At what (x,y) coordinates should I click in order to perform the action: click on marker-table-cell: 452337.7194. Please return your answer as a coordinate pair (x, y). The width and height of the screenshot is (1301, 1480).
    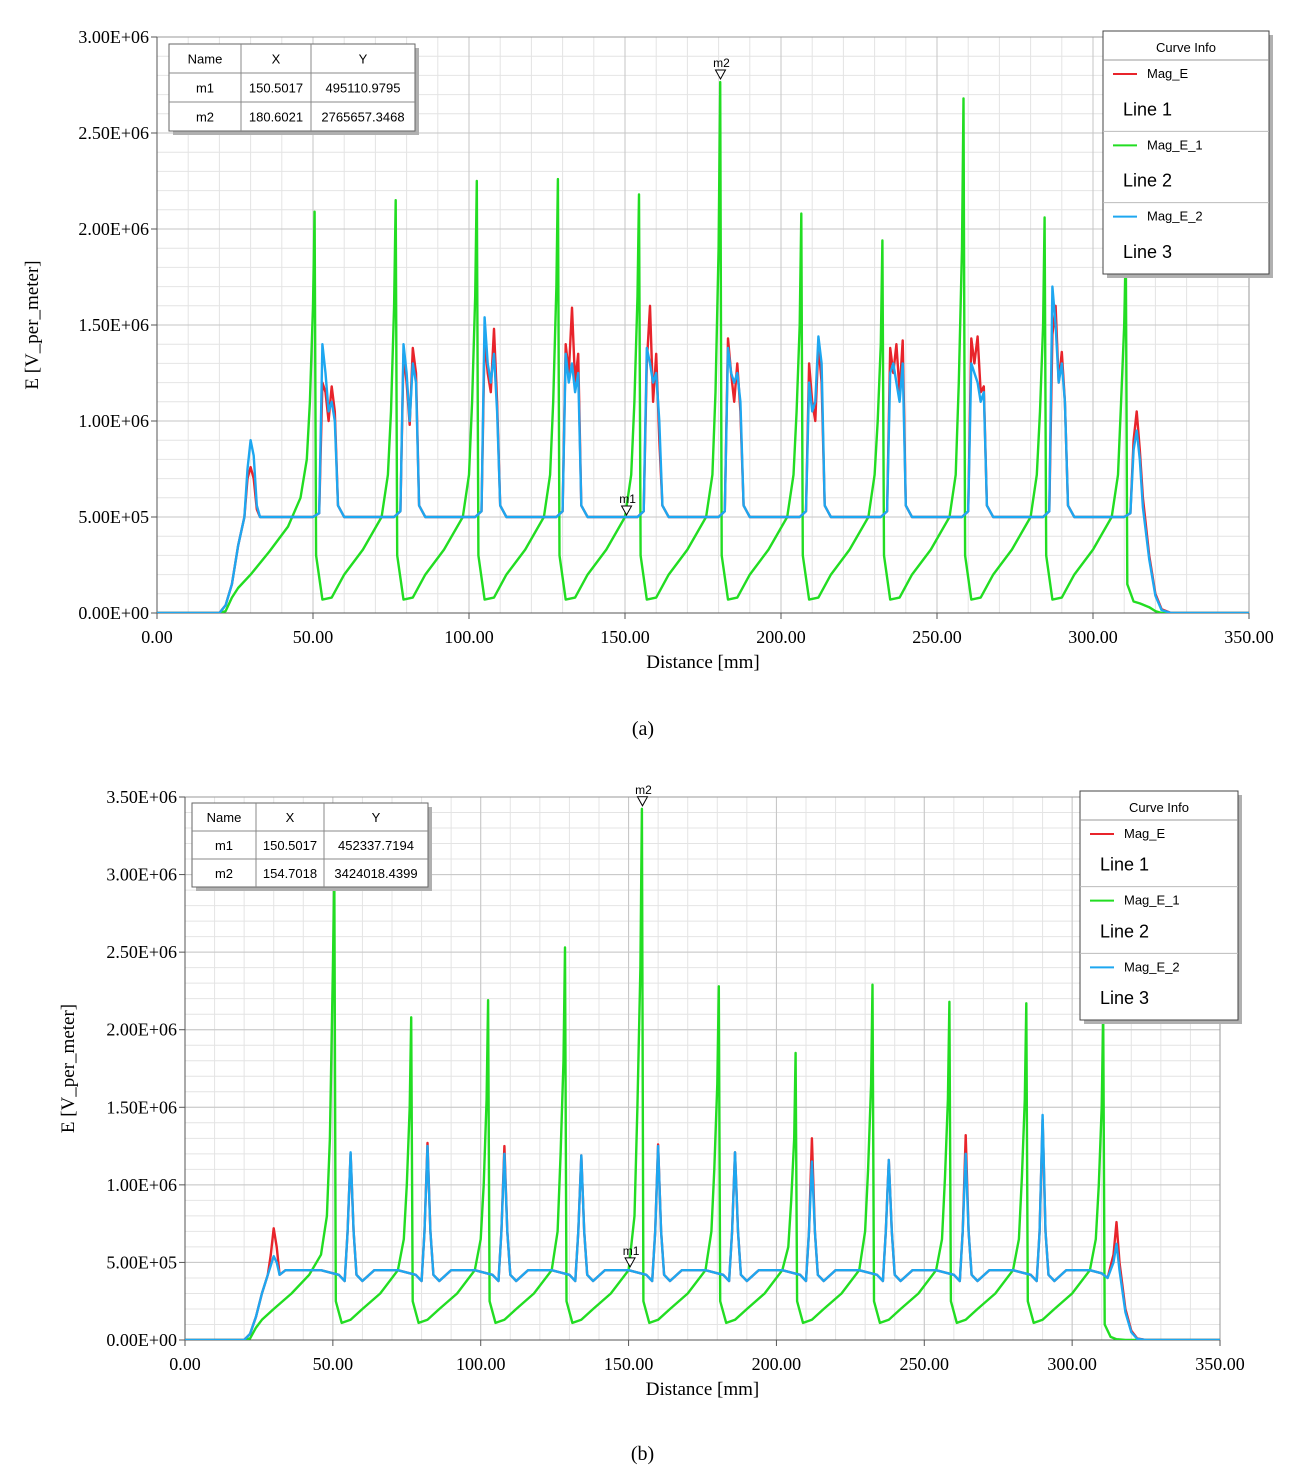
    Looking at the image, I should click on (376, 845).